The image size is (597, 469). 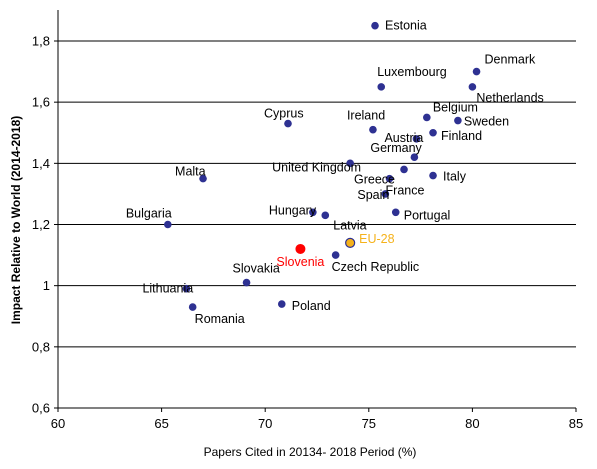 I want to click on point-ireland, so click(x=373, y=129).